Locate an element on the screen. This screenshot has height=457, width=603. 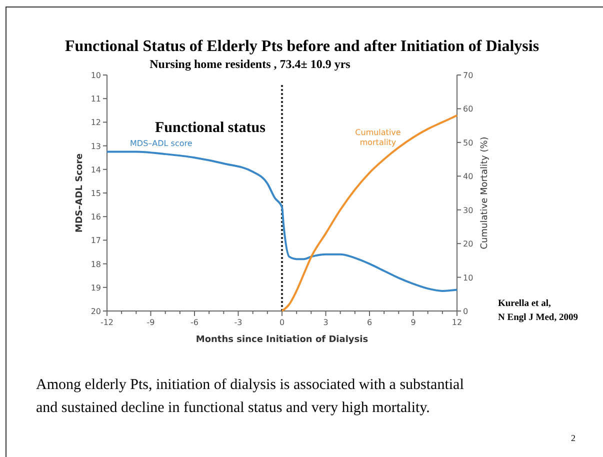
y-axis-title: MDS–ADL Score is located at coordinates (80, 193).